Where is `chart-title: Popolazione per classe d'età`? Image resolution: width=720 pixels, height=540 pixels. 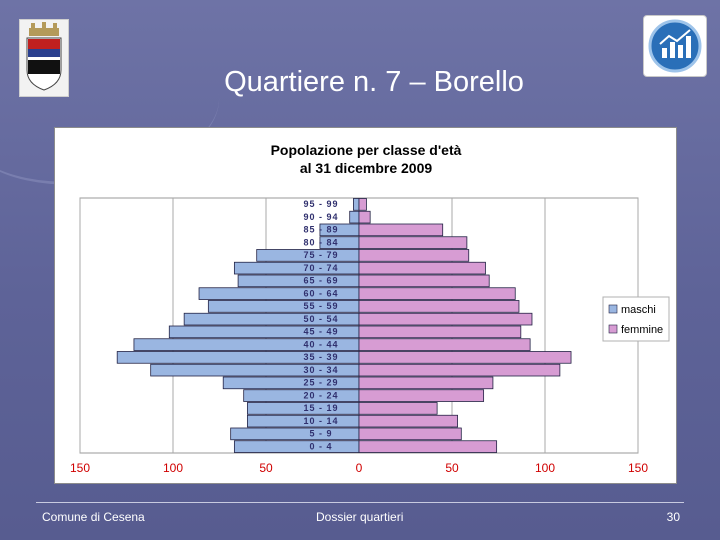 chart-title: Popolazione per classe d'età is located at coordinates (366, 150).